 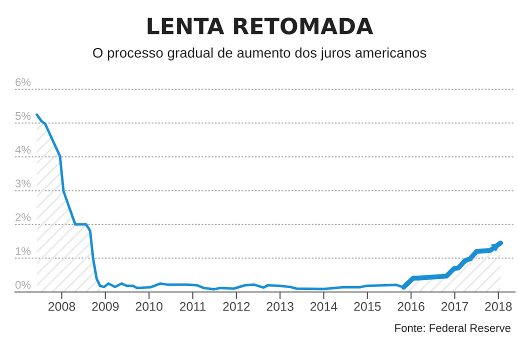 What do you see at coordinates (23, 150) in the screenshot?
I see `y-tick-label: 4%` at bounding box center [23, 150].